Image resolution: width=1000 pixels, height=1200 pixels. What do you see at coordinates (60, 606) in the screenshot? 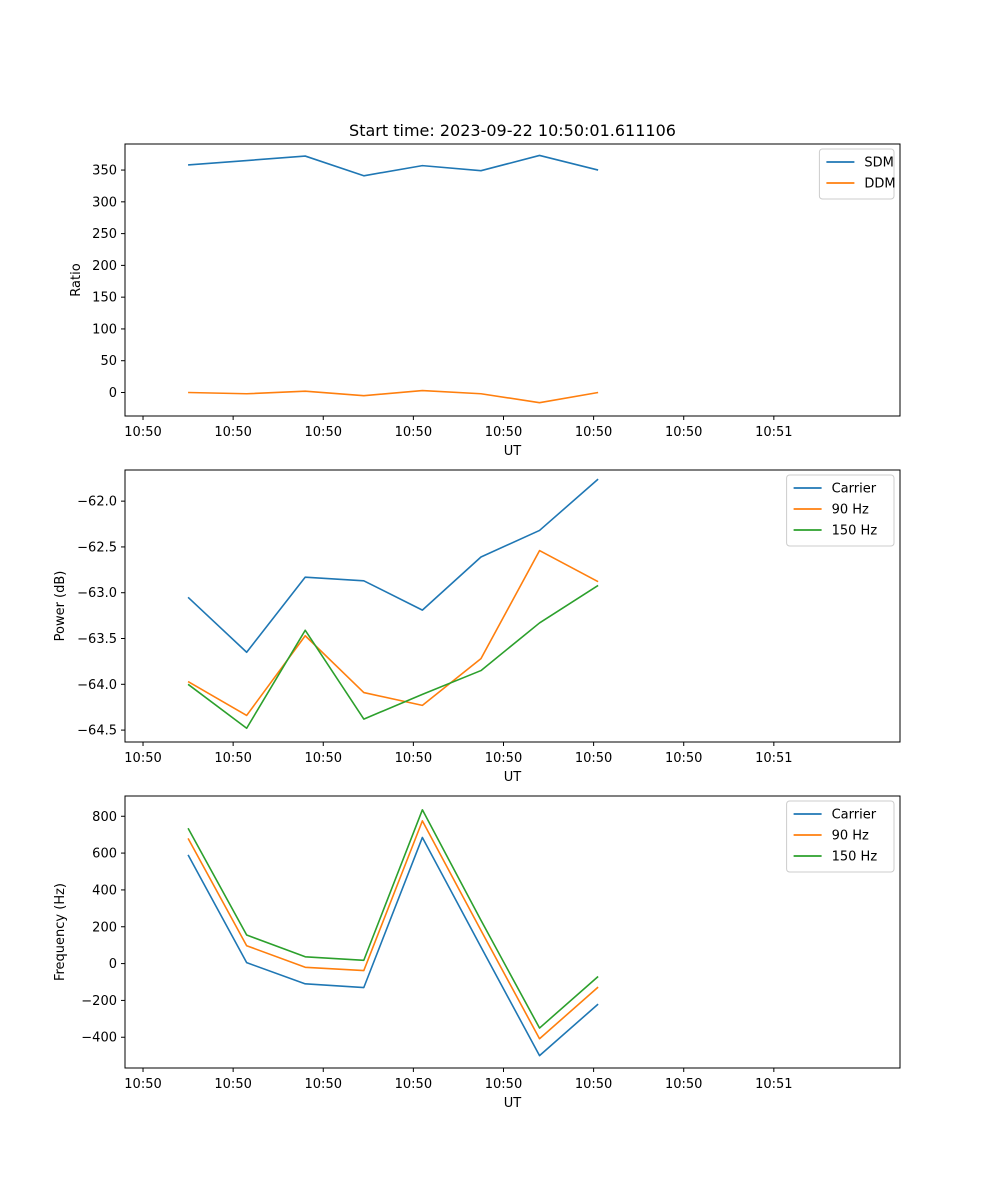
I see `y-axis-label: Power (dB)` at bounding box center [60, 606].